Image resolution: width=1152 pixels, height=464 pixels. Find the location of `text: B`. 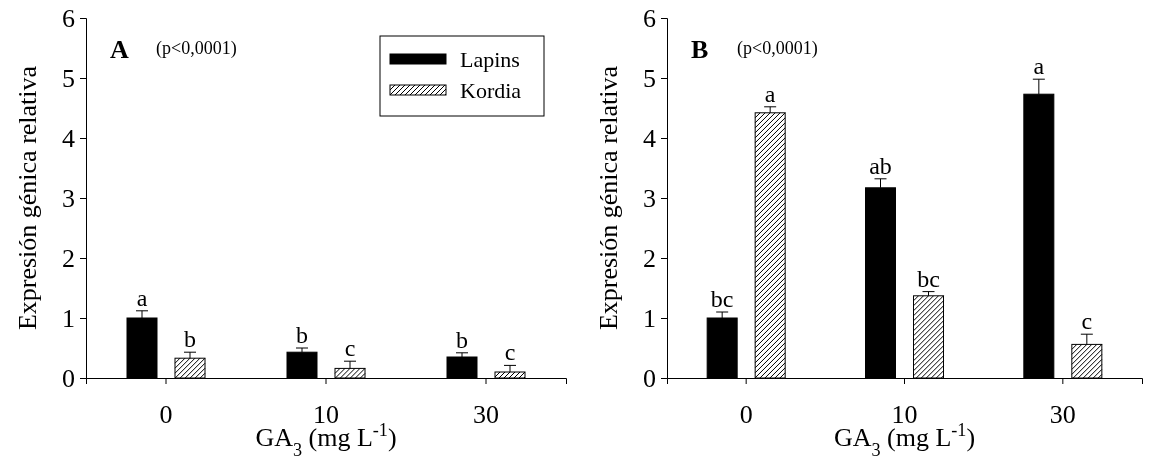

text: B is located at coordinates (700, 49).